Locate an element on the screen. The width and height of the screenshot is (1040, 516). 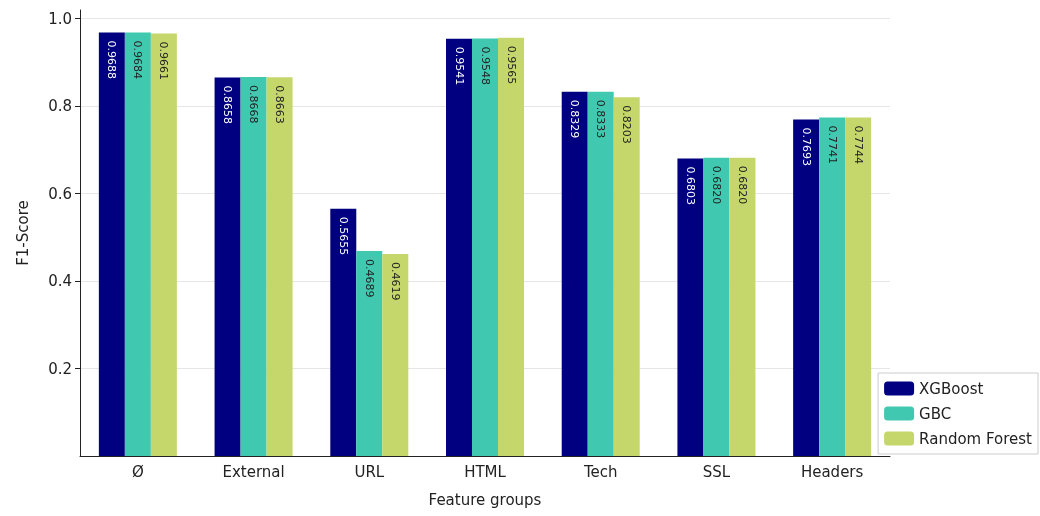
data-label: 0.5655 is located at coordinates (343, 236).